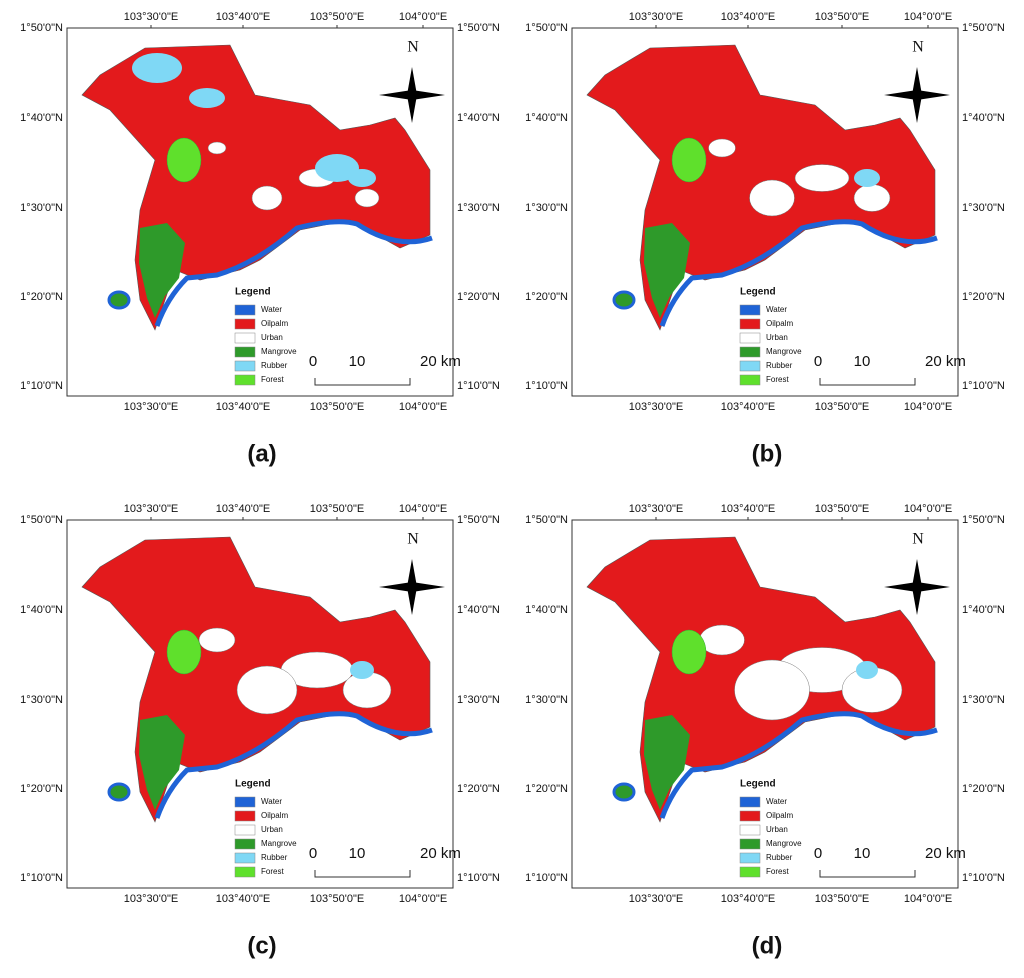 Image resolution: width=1024 pixels, height=978 pixels. I want to click on legend-label: Mangrove, so click(784, 843).